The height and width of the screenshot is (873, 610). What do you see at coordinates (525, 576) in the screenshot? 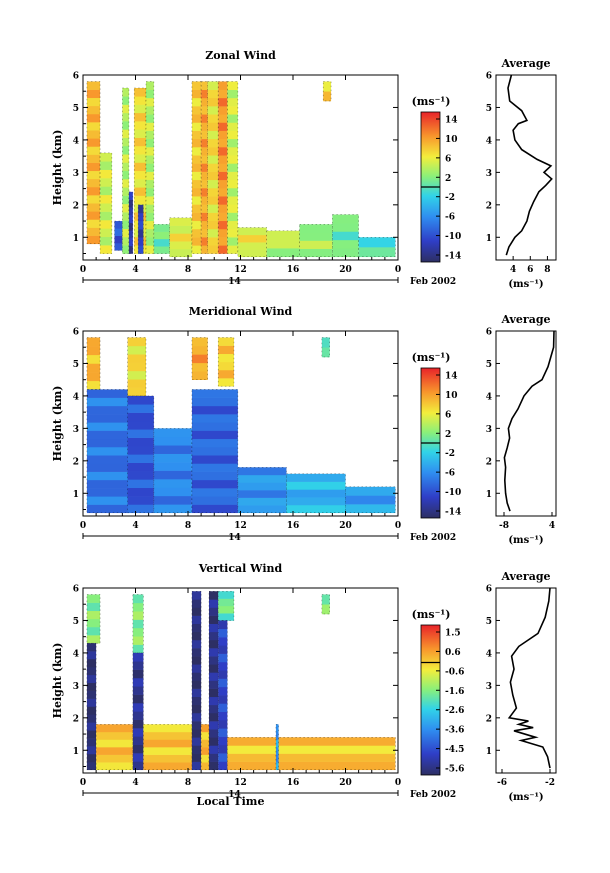
I see `vertical-profile-title: Average` at bounding box center [525, 576].